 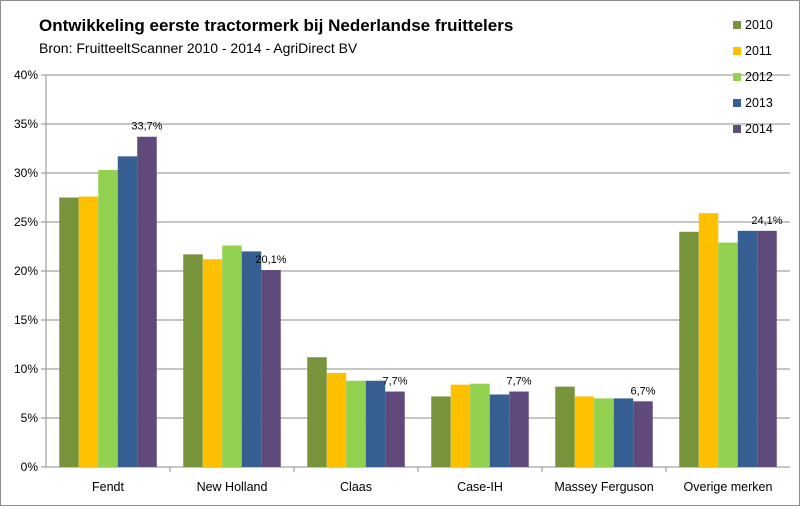 I want to click on legend-label: 2011, so click(x=758, y=51).